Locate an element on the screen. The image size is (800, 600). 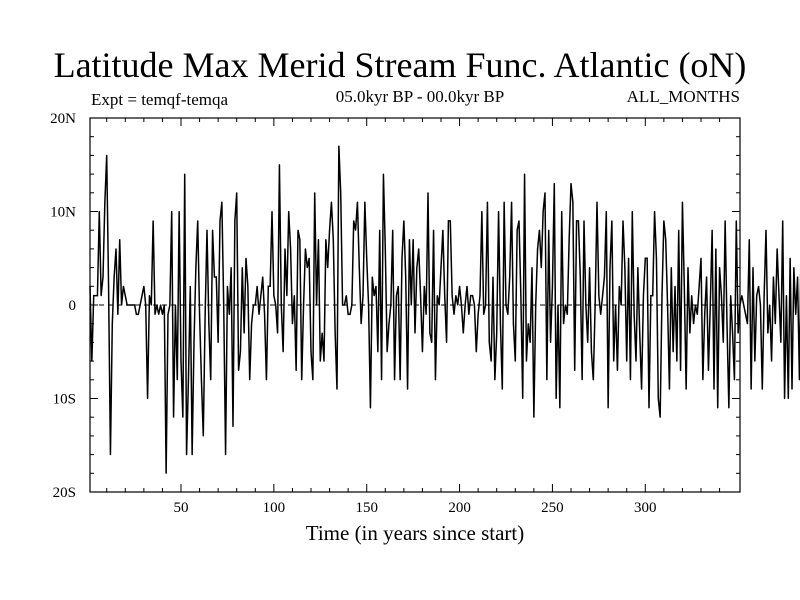
period-label: 05.0kyr BP - 00.0kyr BP is located at coordinates (420, 96).